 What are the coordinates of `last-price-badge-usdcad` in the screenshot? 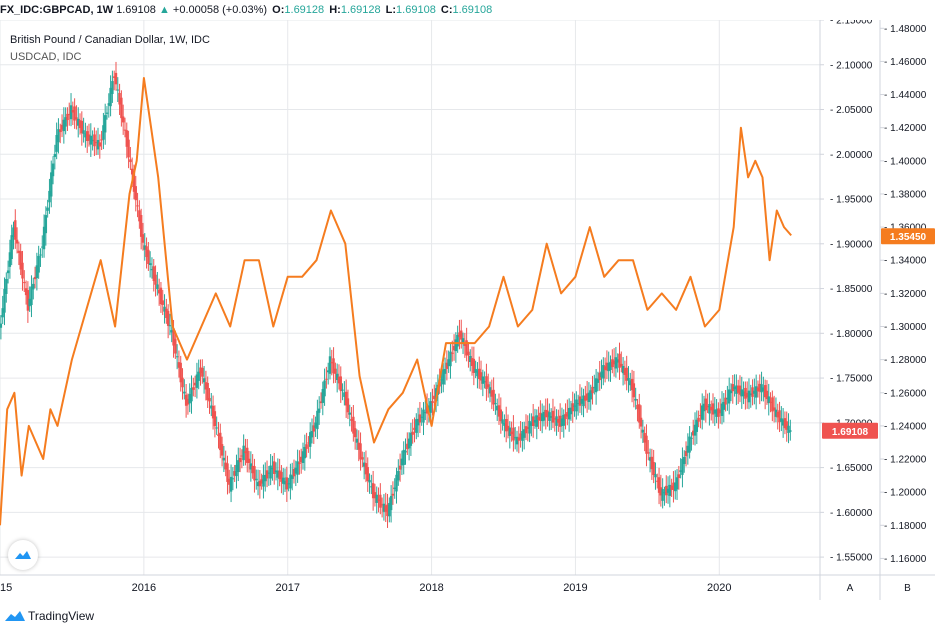 It's located at (908, 236).